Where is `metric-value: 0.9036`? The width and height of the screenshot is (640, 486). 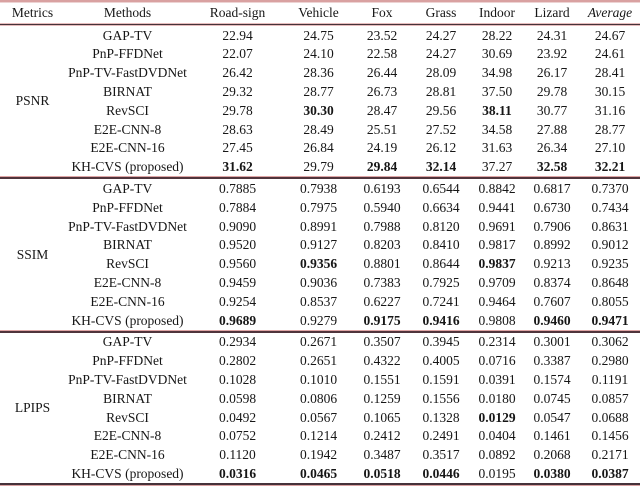 metric-value: 0.9036 is located at coordinates (318, 282).